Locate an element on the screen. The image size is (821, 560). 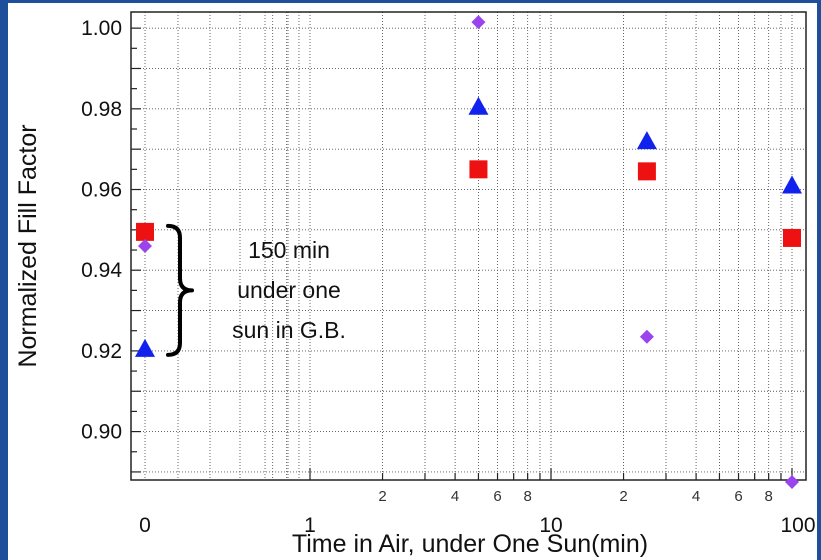
slide-frame-left is located at coordinates (4, 280).